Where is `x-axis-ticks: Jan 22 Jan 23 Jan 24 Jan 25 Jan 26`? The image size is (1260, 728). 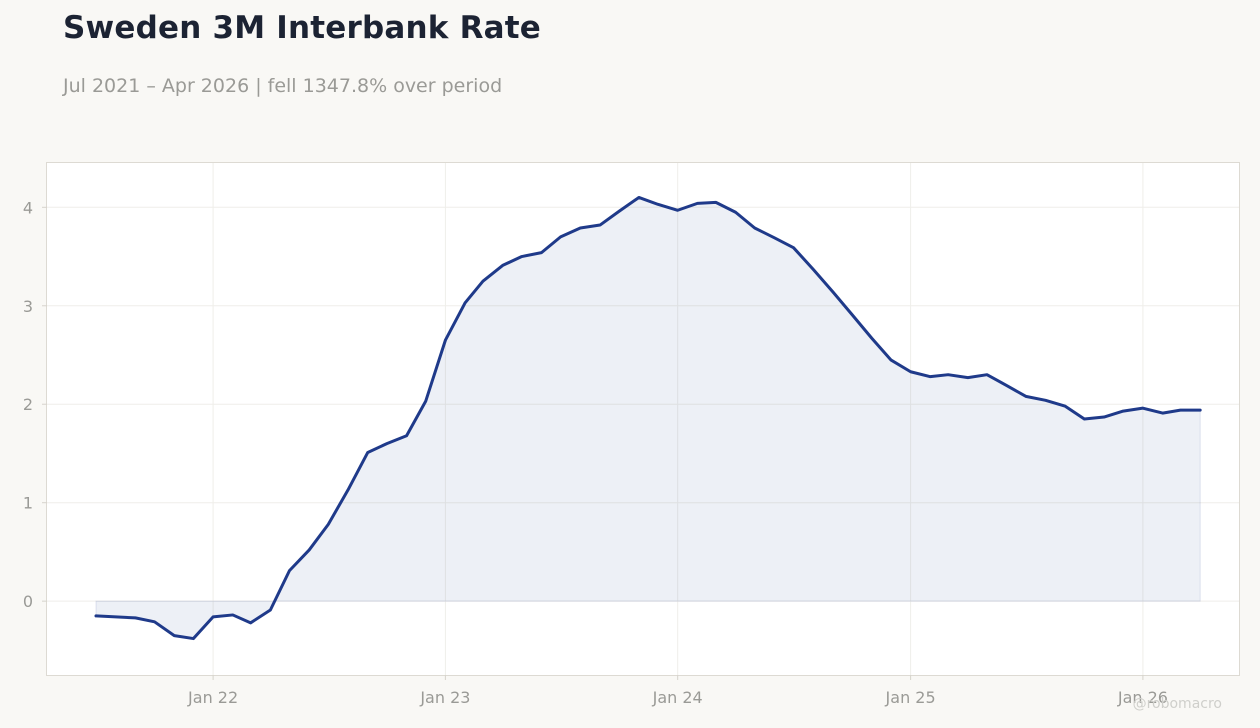
x-axis-ticks: Jan 22 Jan 23 Jan 24 Jan 25 Jan 26 is located at coordinates (677, 691).